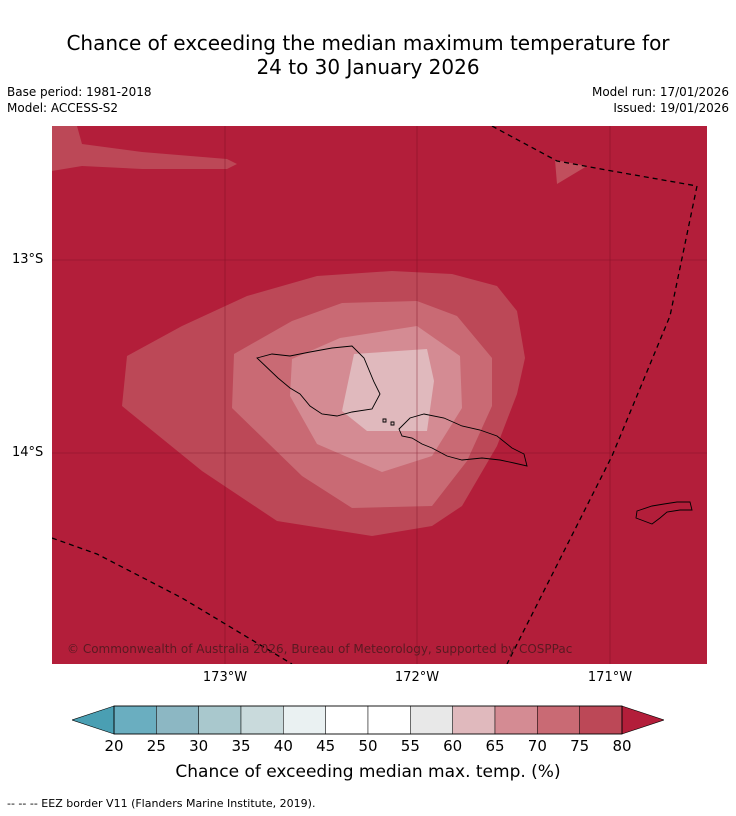 This screenshot has height=816, width=736. I want to click on colorbar-tick-30: 30, so click(199, 746).